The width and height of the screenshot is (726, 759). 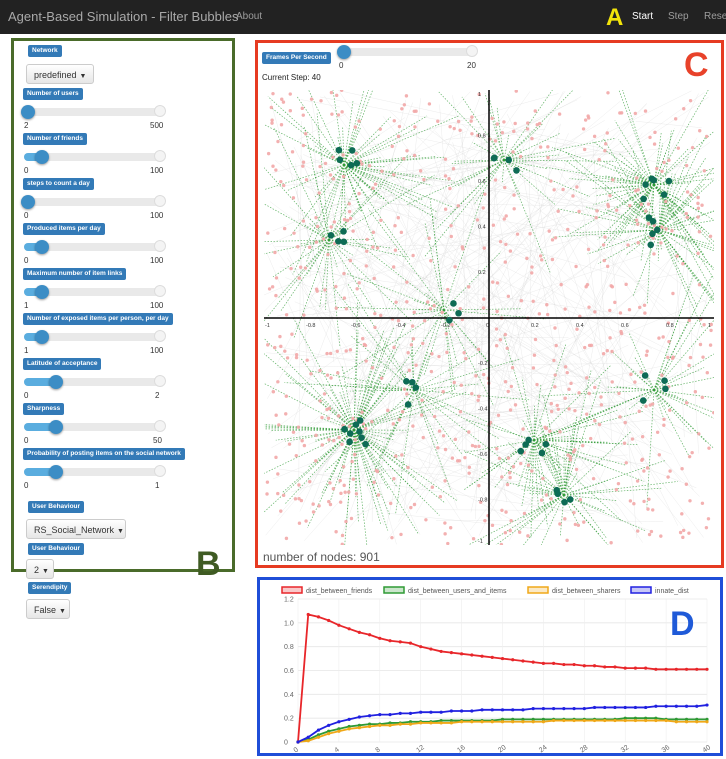 What do you see at coordinates (344, 52) in the screenshot?
I see `fps-slider-handle` at bounding box center [344, 52].